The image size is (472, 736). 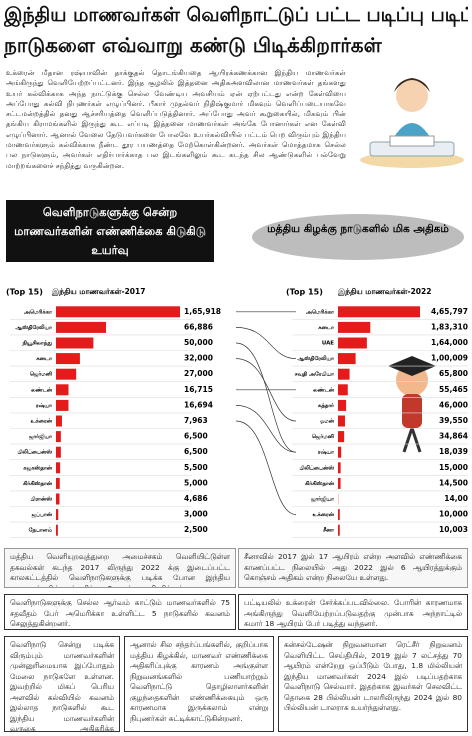 What do you see at coordinates (453, 420) in the screenshot?
I see `value-label: 39,550` at bounding box center [453, 420].